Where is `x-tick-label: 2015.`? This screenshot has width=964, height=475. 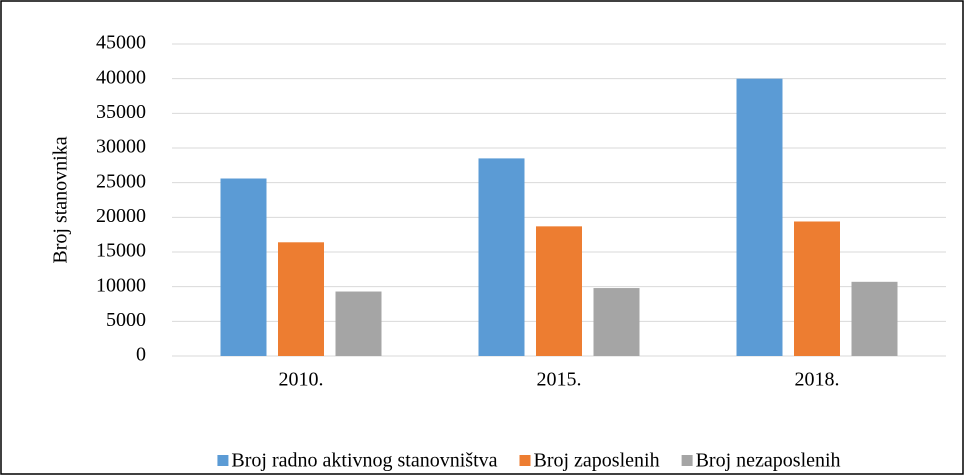 x-tick-label: 2015. is located at coordinates (559, 380).